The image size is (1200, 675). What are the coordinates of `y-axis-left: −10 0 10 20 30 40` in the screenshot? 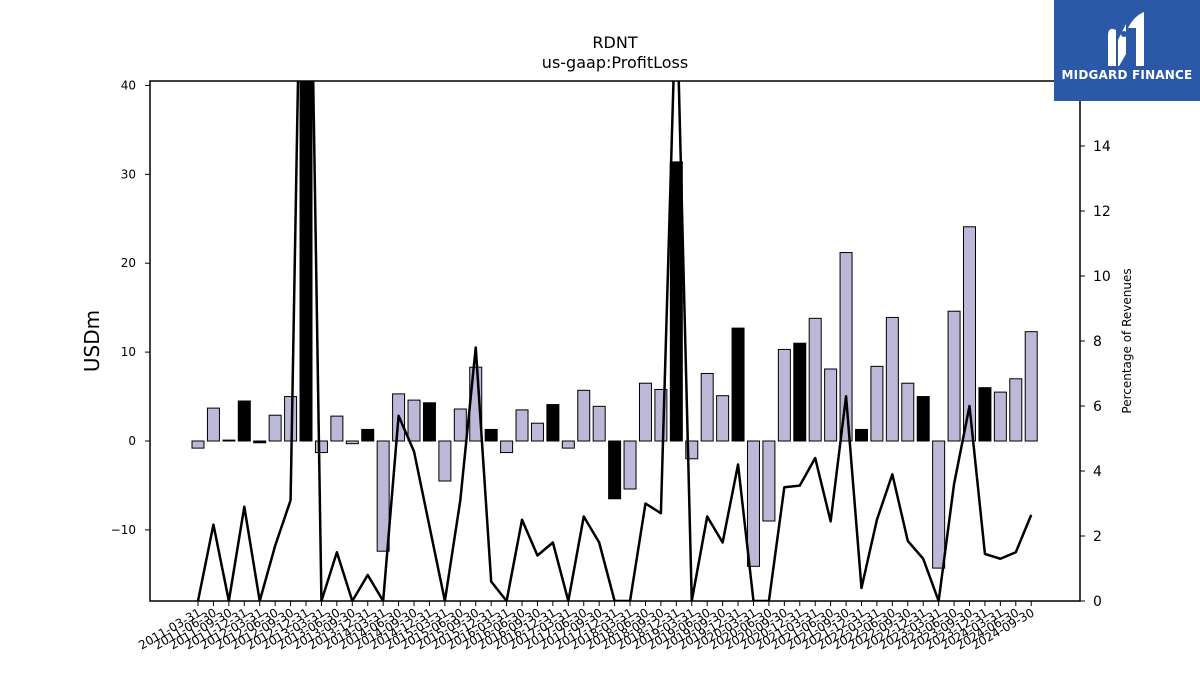 It's located at (130, 307).